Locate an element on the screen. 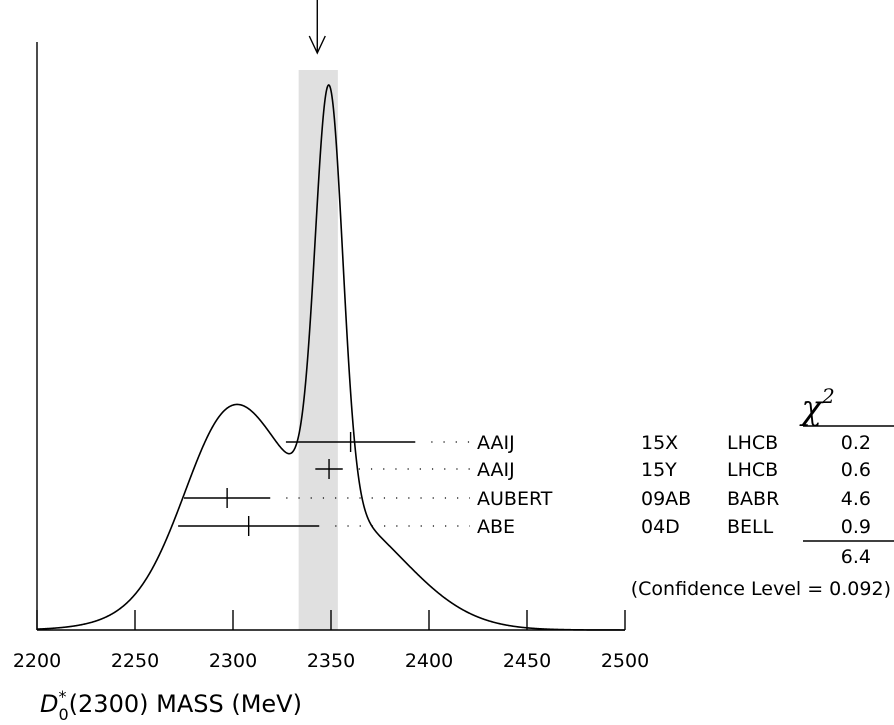  x-tick-label: 2400 is located at coordinates (429, 661).